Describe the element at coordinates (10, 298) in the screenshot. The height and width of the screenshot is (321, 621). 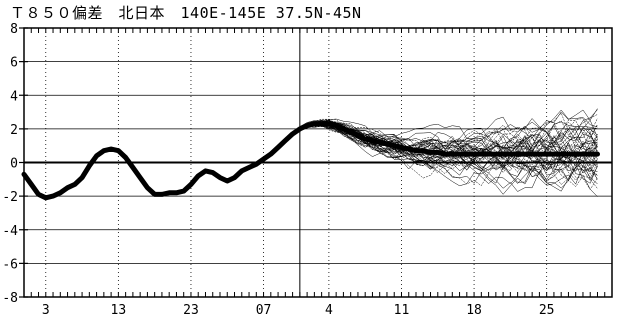
I see `y-tick-label: -8` at that location.